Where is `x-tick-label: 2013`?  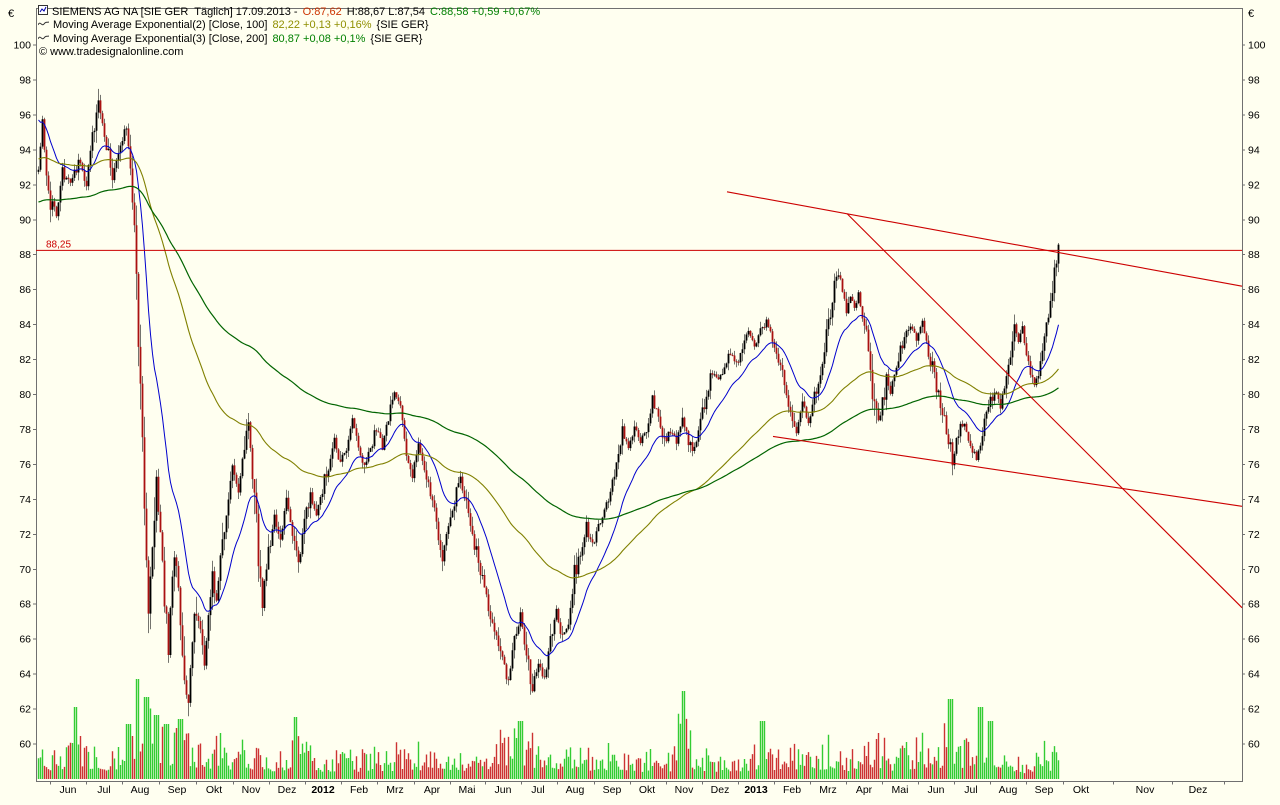 x-tick-label: 2013 is located at coordinates (756, 790).